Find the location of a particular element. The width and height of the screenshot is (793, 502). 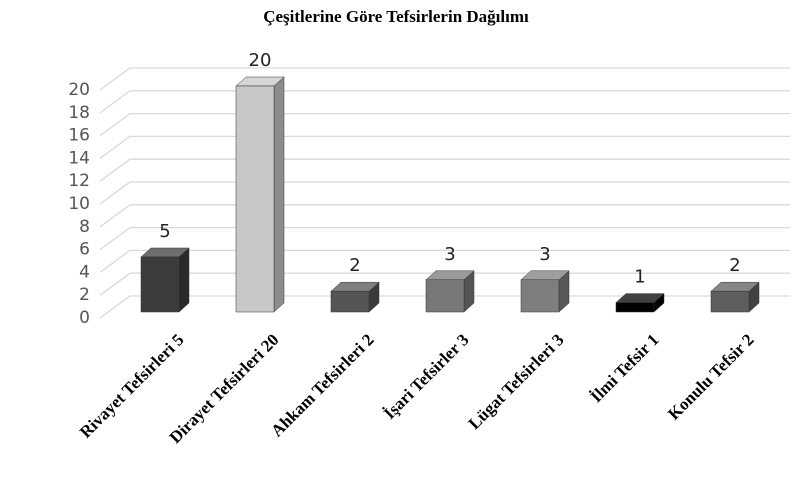

x-tick-label: İşari Tefsirler 3 is located at coordinates (426, 376).